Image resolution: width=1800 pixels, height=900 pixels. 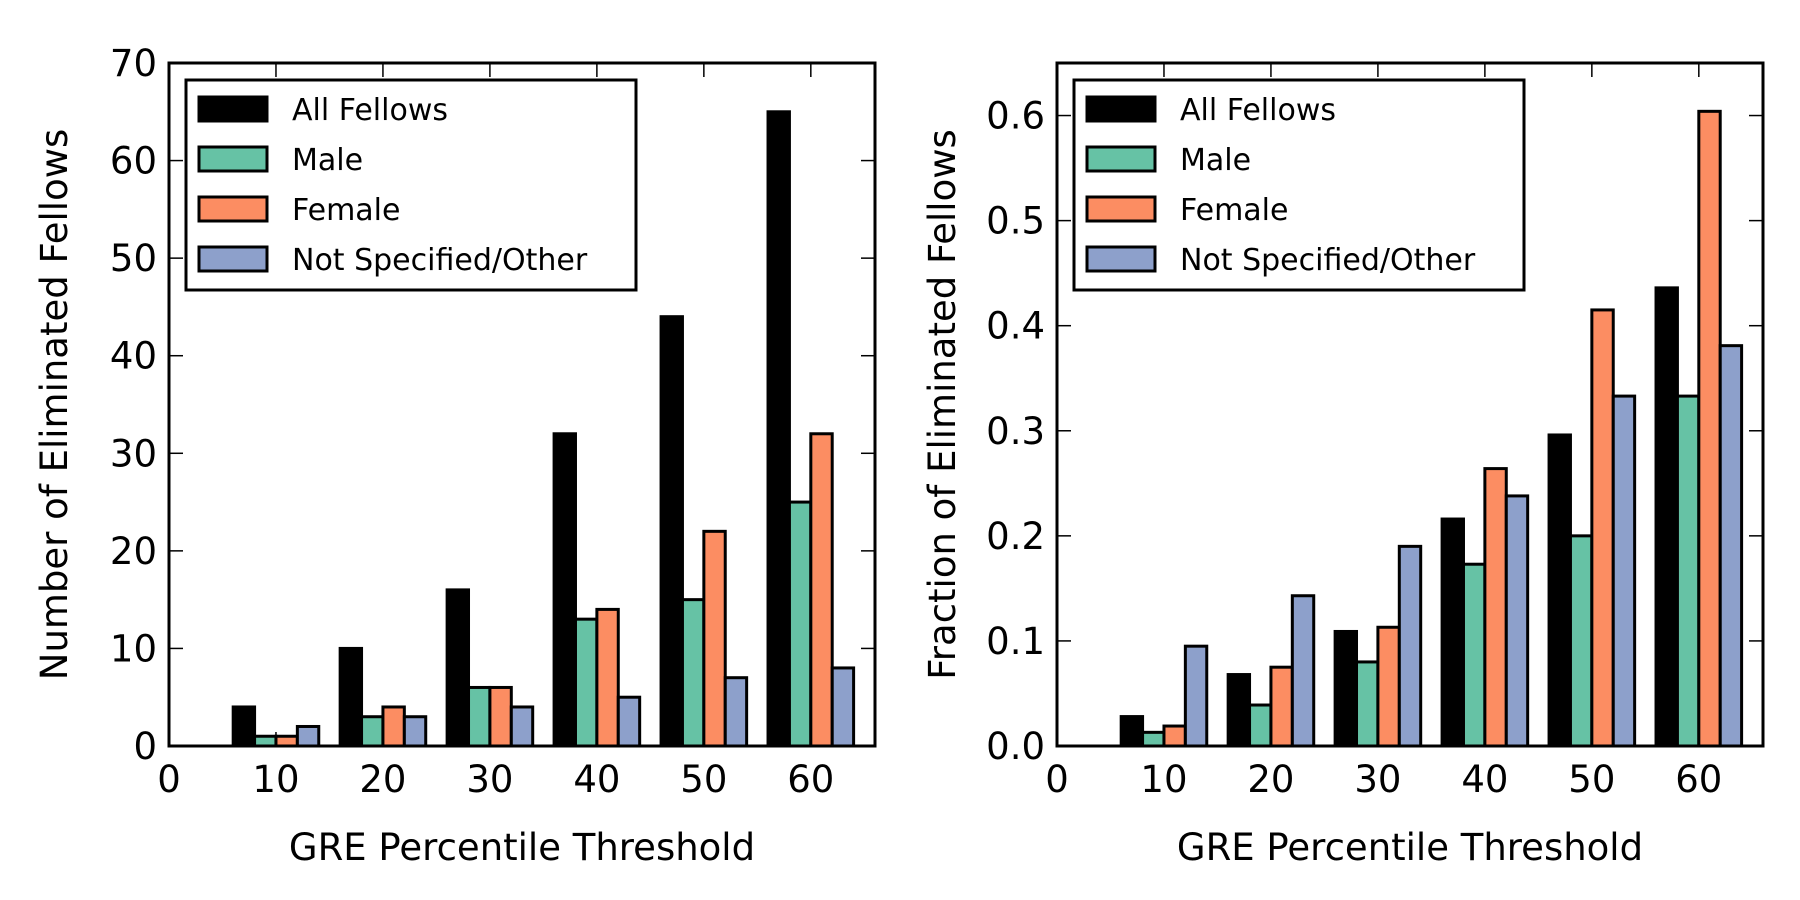 What do you see at coordinates (1057, 779) in the screenshot?
I see `x-tick-label: 0` at bounding box center [1057, 779].